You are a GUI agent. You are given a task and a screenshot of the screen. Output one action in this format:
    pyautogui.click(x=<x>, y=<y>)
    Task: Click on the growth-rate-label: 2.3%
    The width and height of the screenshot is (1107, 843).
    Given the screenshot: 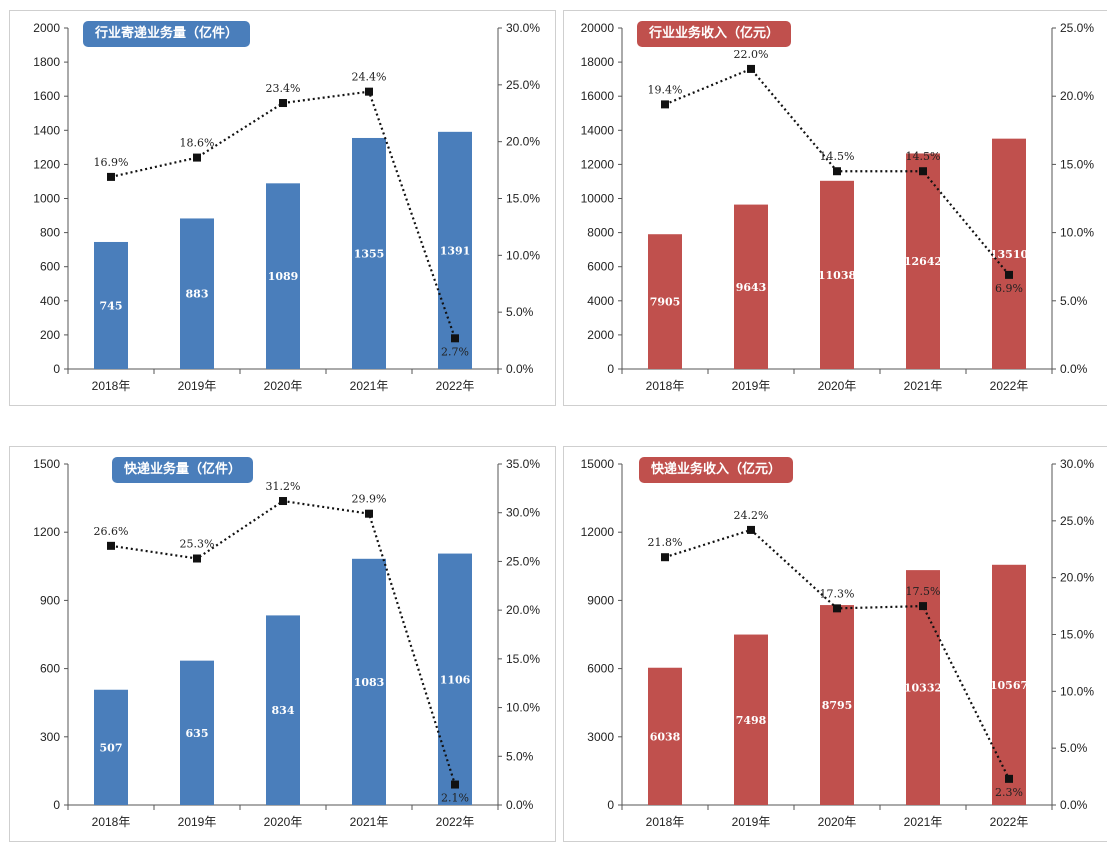 What is the action you would take?
    pyautogui.click(x=1009, y=792)
    